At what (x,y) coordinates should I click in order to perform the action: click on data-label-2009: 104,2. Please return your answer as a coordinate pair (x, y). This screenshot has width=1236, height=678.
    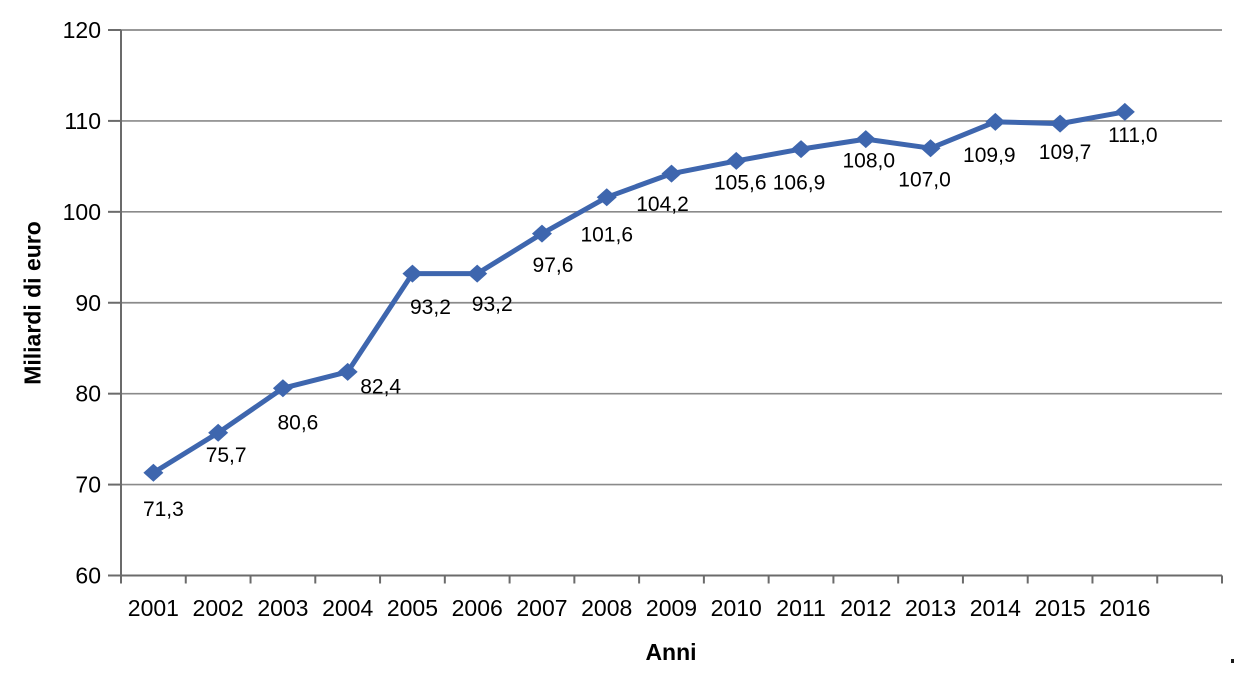
    Looking at the image, I should click on (662, 204).